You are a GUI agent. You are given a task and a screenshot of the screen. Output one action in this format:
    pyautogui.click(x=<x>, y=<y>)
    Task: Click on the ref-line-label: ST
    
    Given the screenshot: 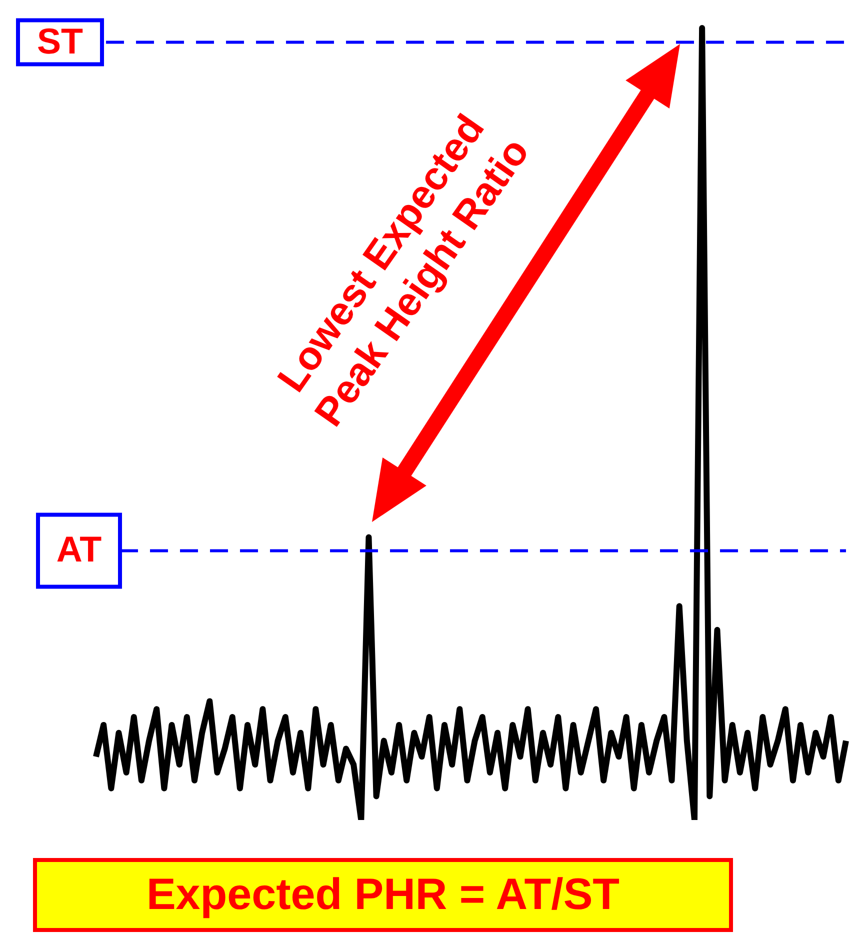 What is the action you would take?
    pyautogui.click(x=60, y=41)
    